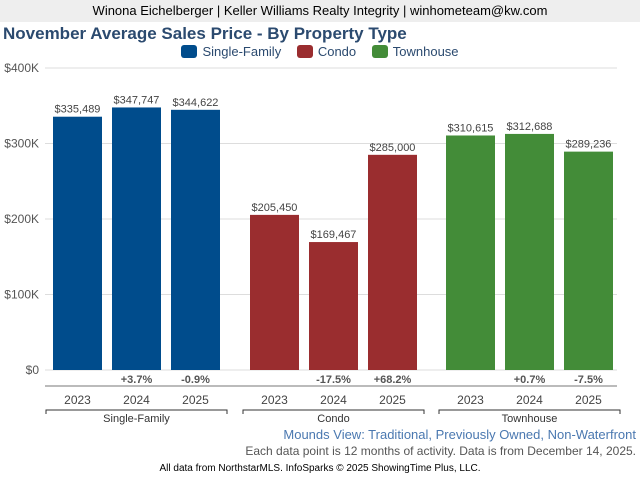 This screenshot has width=640, height=480. Describe the element at coordinates (425, 51) in the screenshot. I see `legend-label: Townhouse` at that location.